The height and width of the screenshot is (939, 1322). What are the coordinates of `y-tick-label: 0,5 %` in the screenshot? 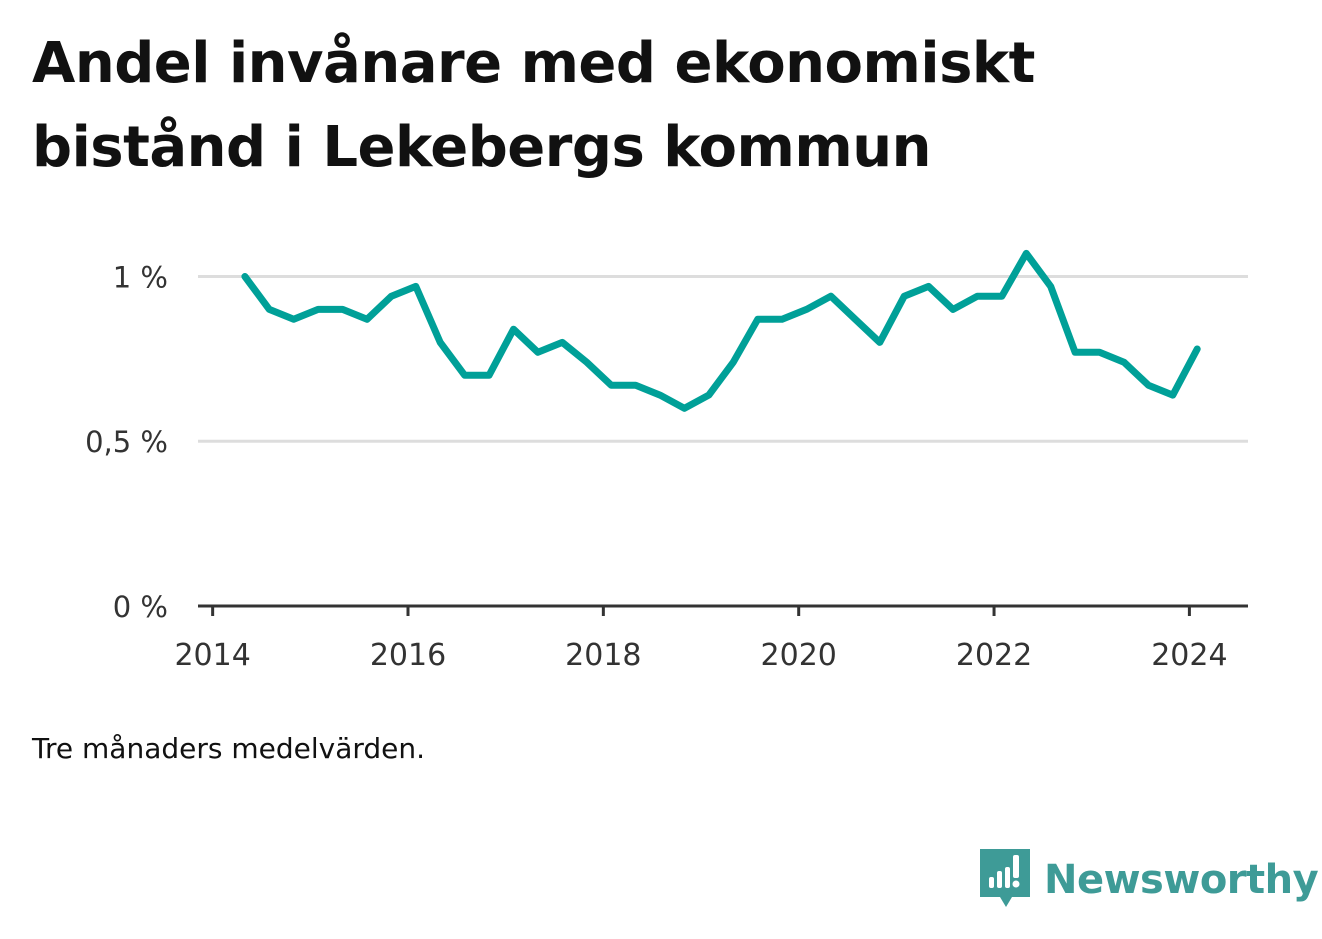 It's located at (126, 442).